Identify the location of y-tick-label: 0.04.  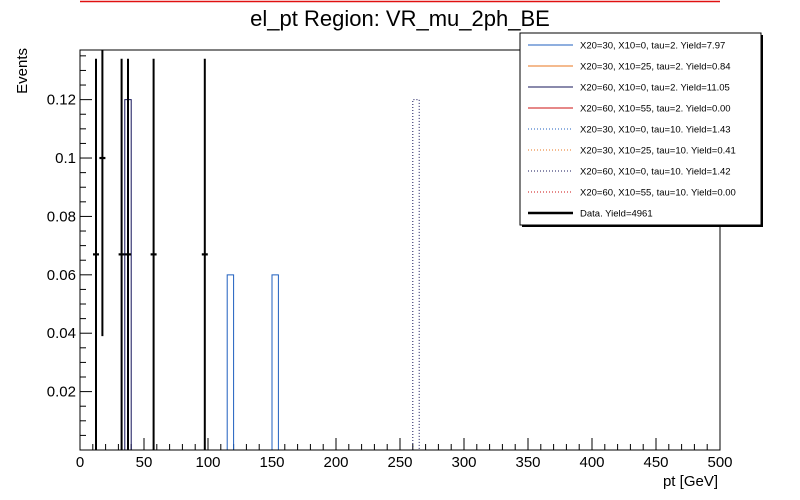
(61, 333).